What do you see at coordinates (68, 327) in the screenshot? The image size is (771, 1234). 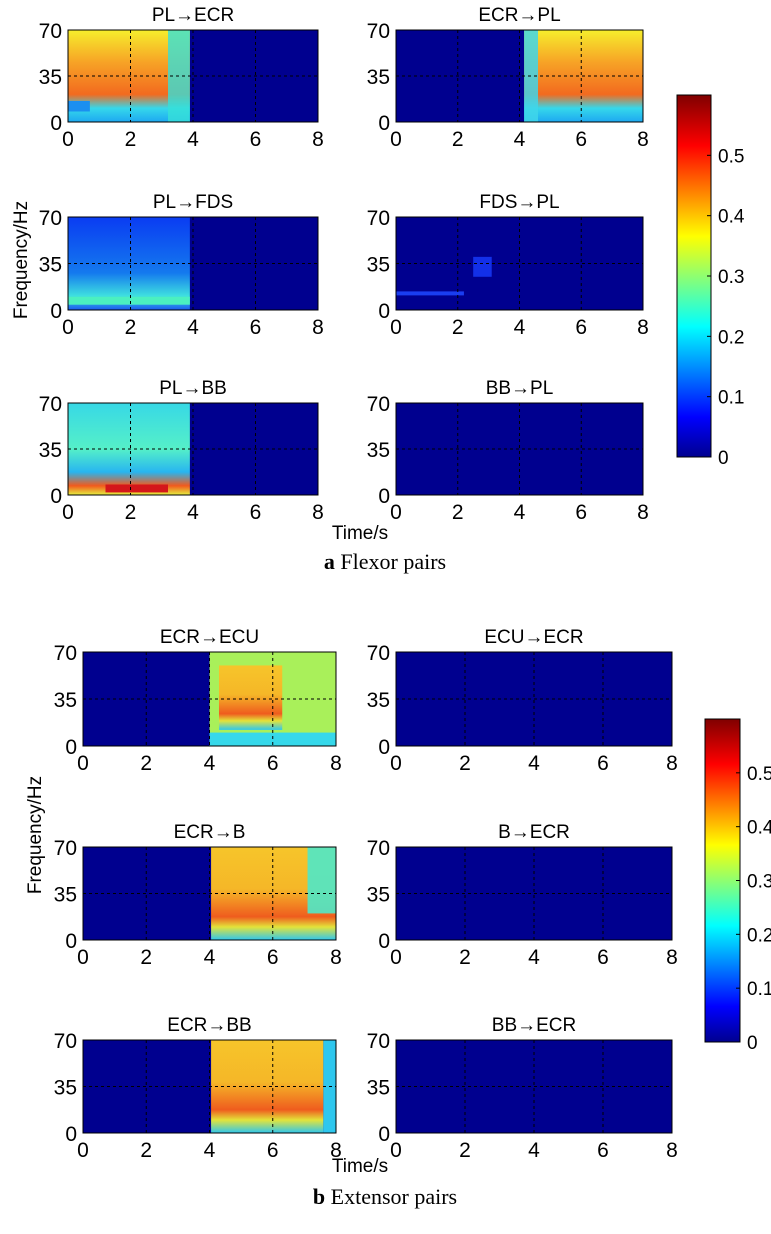 I see `subplot-a-3-xtick: 0` at bounding box center [68, 327].